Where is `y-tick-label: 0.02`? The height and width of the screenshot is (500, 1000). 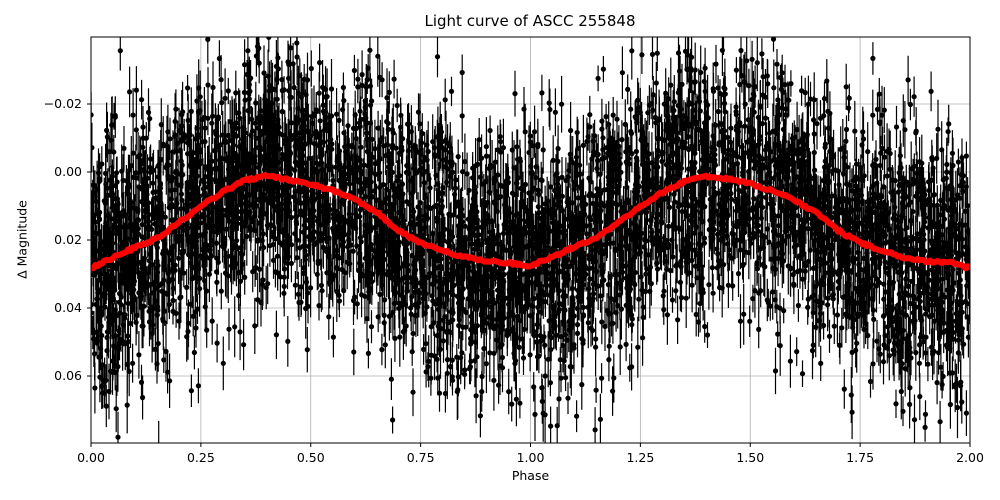 y-tick-label: 0.02 is located at coordinates (68, 239).